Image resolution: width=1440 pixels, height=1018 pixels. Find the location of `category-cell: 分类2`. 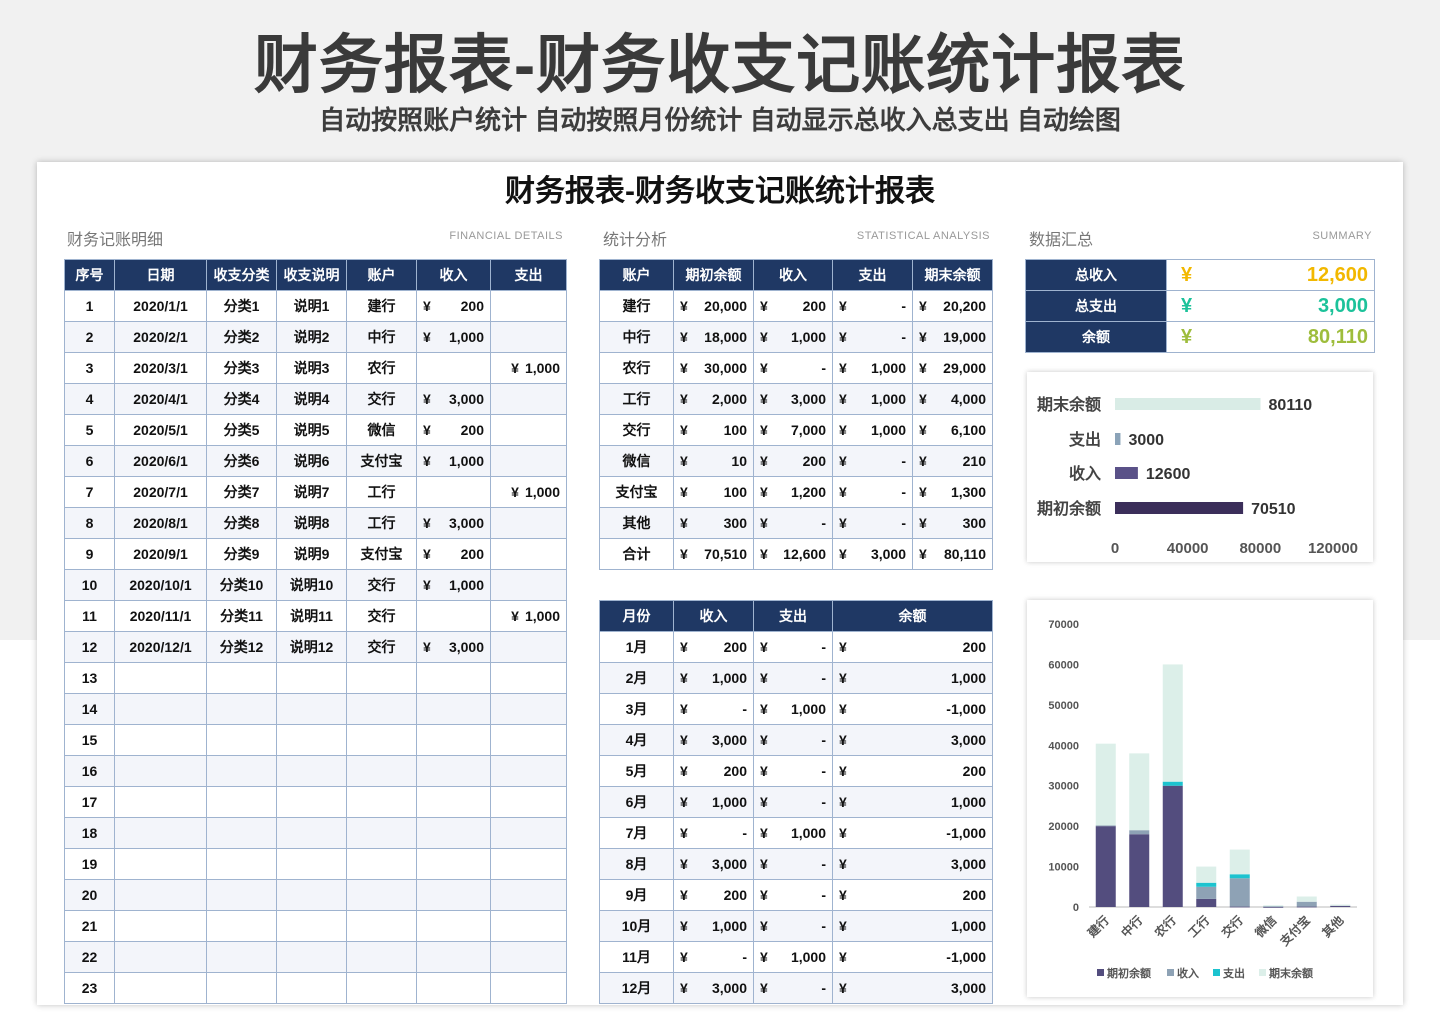

category-cell: 分类2 is located at coordinates (241, 337).